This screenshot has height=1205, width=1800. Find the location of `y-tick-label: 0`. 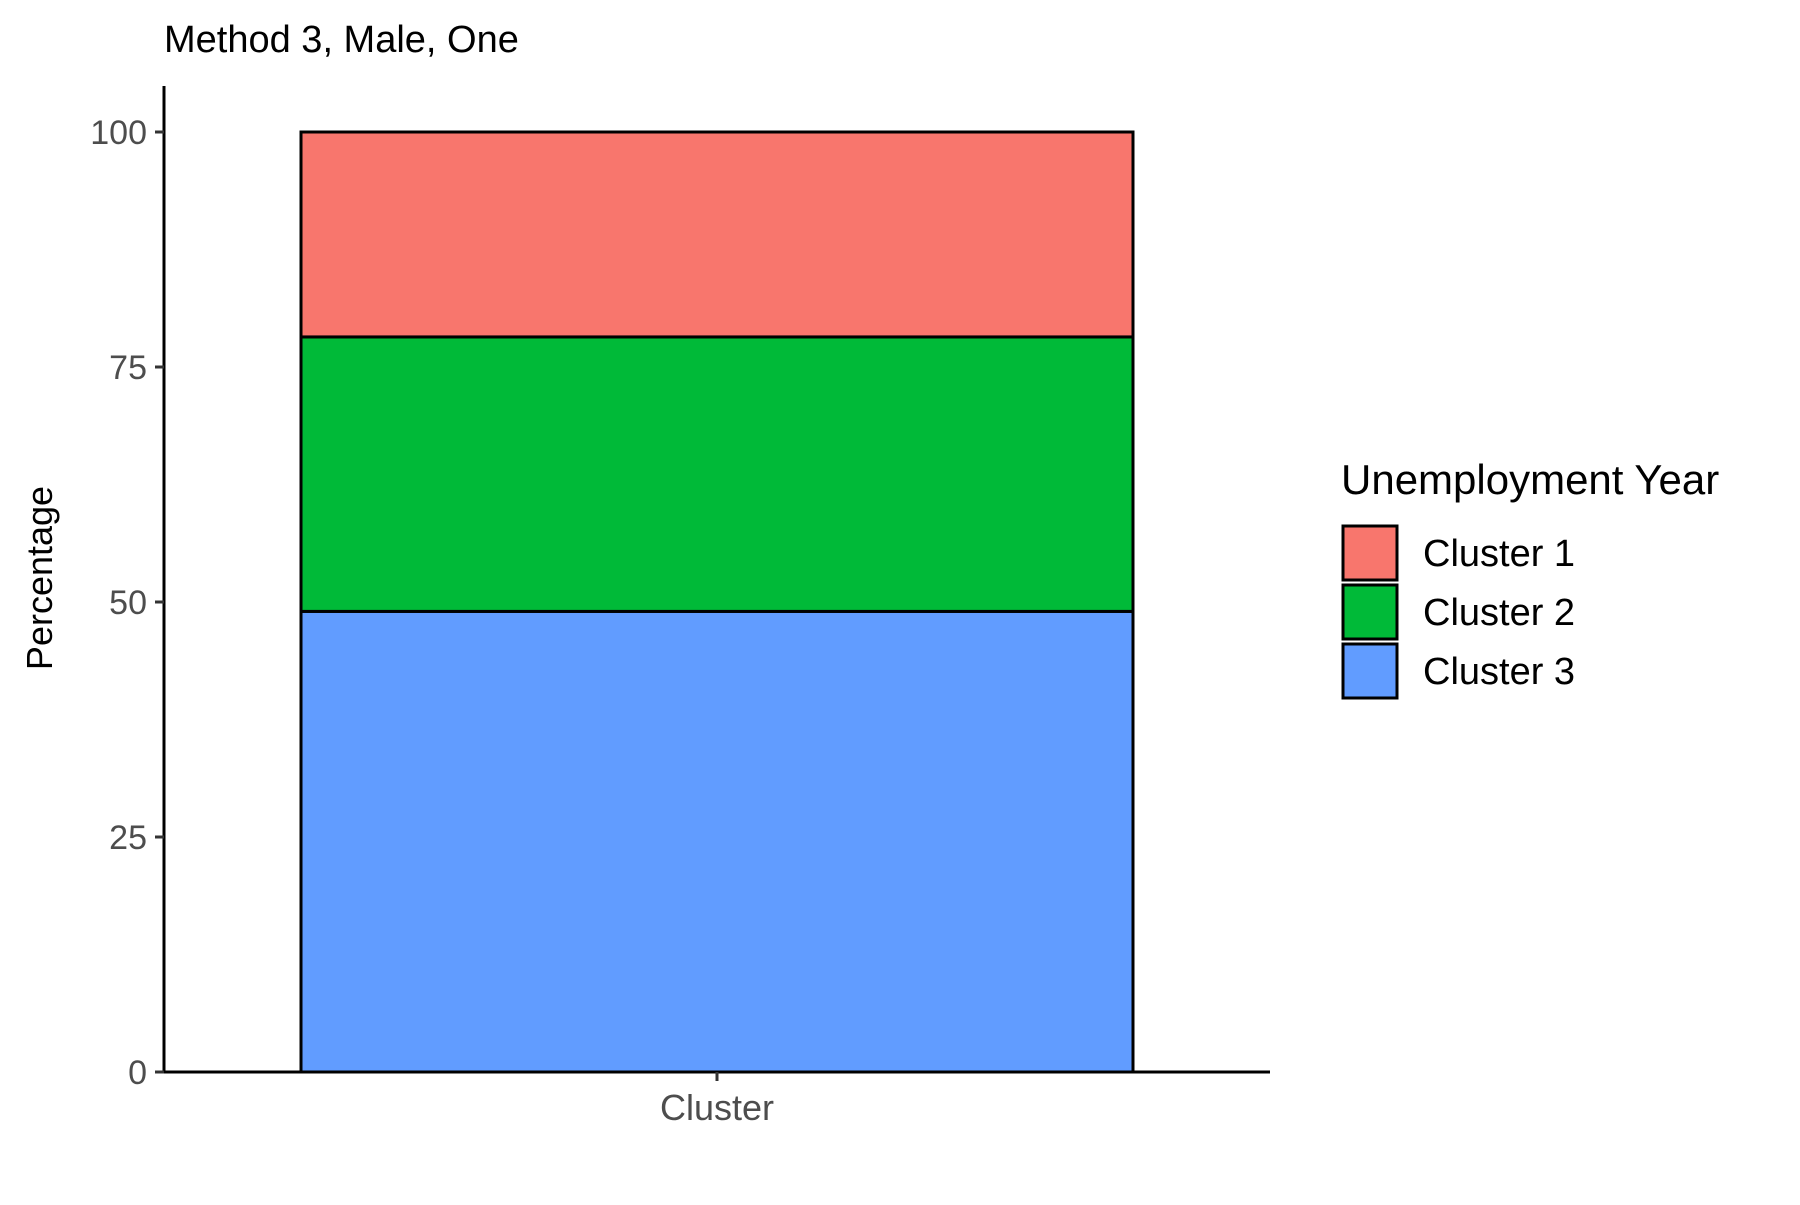

y-tick-label: 0 is located at coordinates (137, 1073).